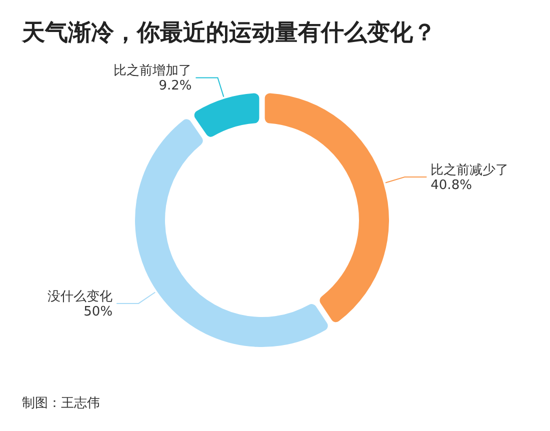 Image resolution: width=550 pixels, height=431 pixels. Describe the element at coordinates (98, 312) in the screenshot. I see `data-label: 50%` at that location.